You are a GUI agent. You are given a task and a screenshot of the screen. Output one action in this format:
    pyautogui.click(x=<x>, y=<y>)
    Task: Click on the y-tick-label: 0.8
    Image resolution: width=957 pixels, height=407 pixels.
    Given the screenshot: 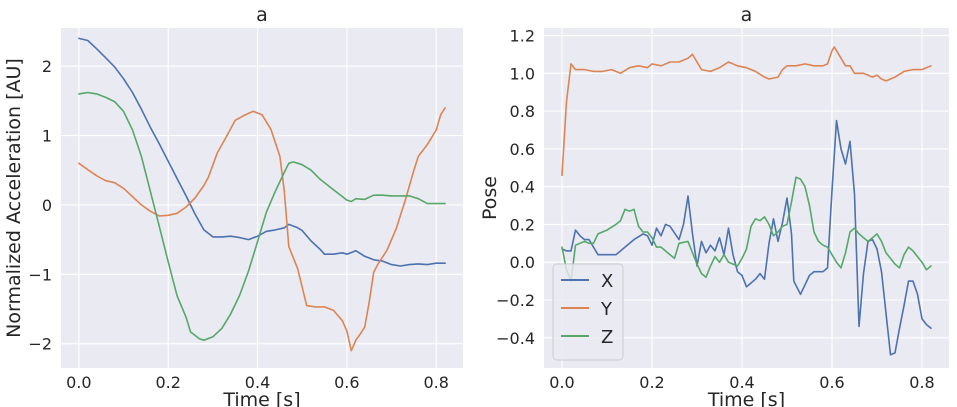 What is the action you would take?
    pyautogui.click(x=522, y=111)
    